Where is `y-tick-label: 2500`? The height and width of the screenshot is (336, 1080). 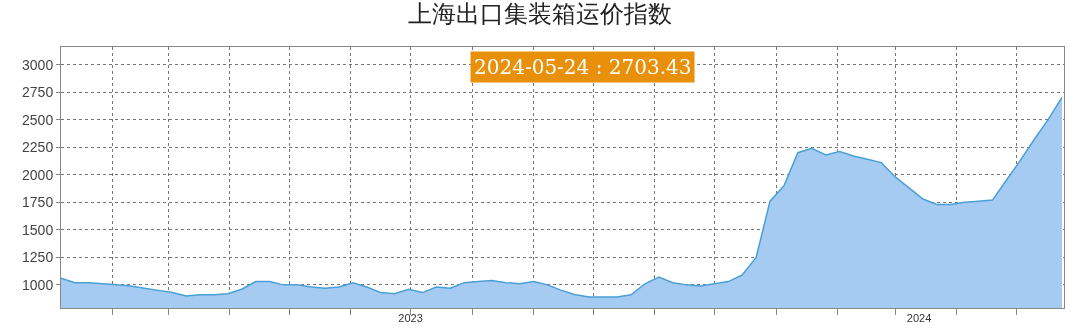 y-tick-label: 2500 is located at coordinates (38, 119).